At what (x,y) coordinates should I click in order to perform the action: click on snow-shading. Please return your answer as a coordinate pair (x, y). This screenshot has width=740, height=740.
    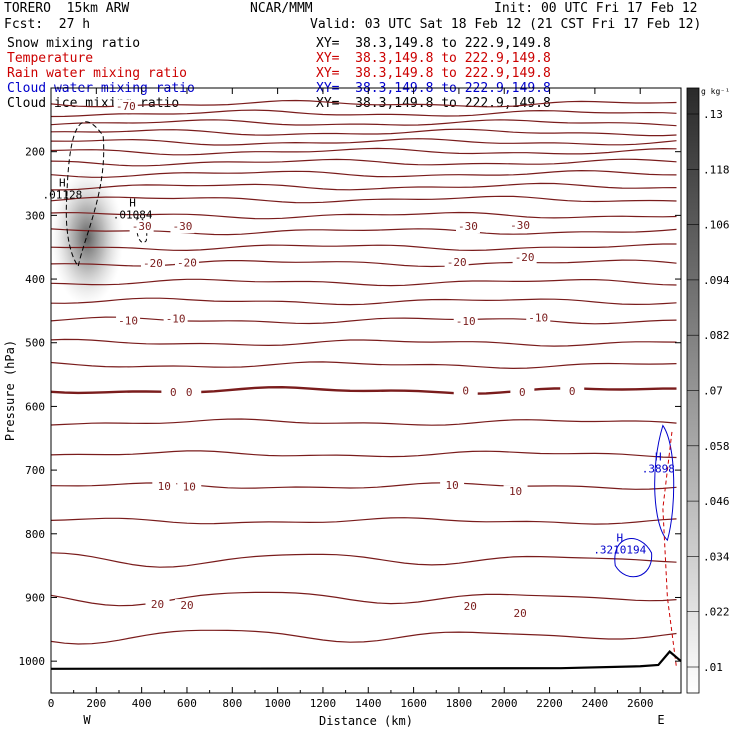
    Looking at the image, I should click on (87, 237).